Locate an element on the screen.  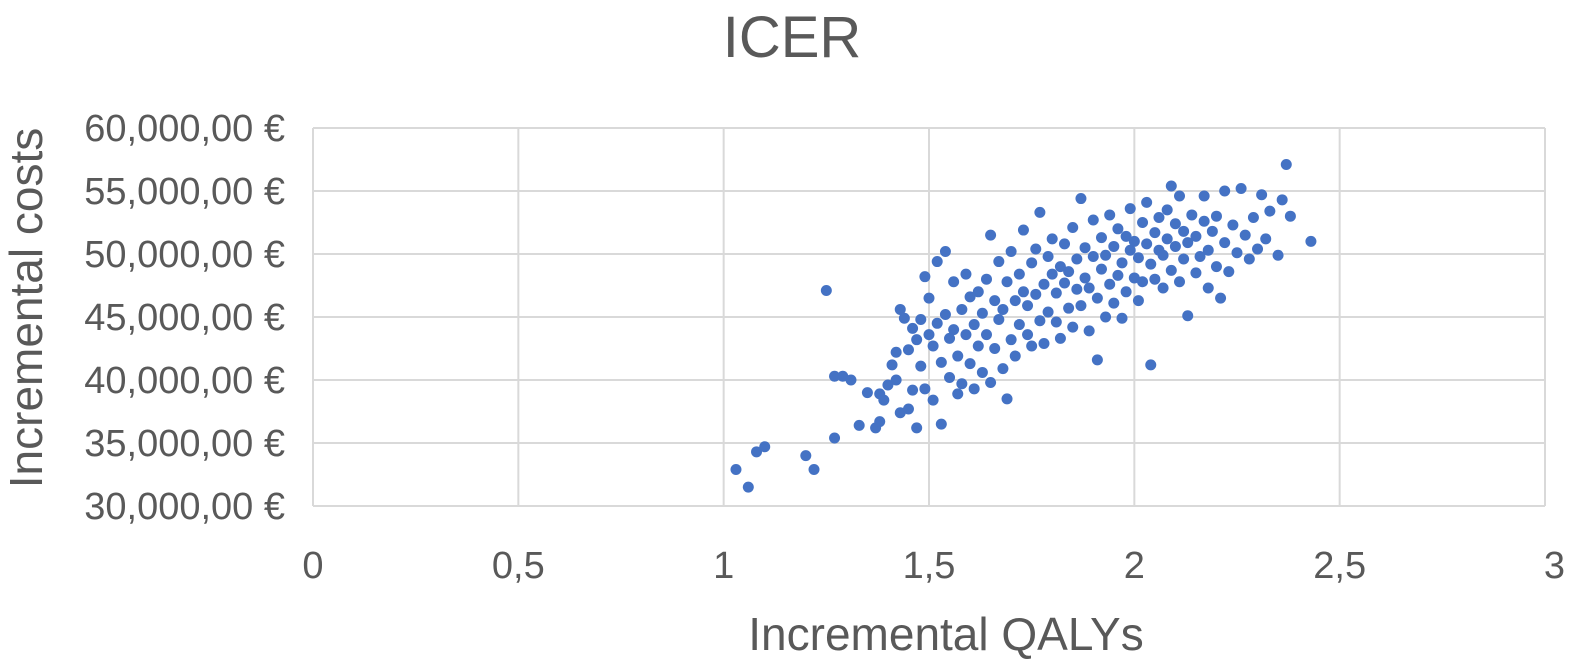
y-tick-label: 30,000,00 € is located at coordinates (184, 507).